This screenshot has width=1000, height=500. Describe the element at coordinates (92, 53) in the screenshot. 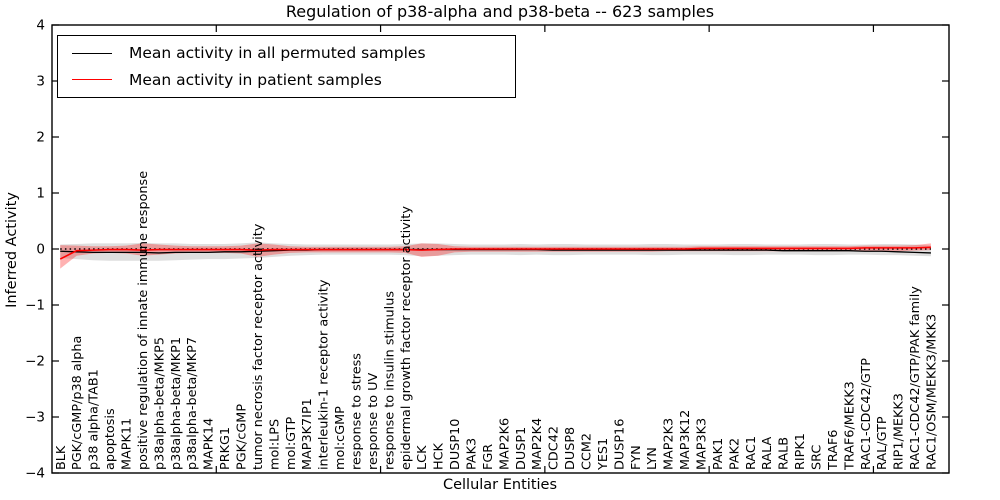

I see `permuted-line-swatch-icon` at that location.